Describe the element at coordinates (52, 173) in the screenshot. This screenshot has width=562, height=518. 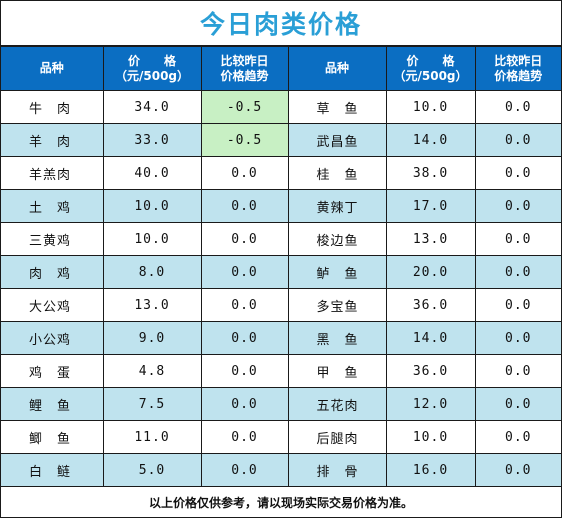
I see `item-name: 羊羔肉` at that location.